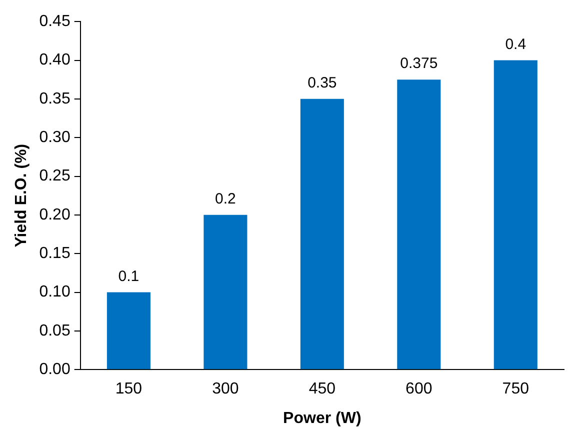  Describe the element at coordinates (515, 44) in the screenshot. I see `data-label: 0.4` at that location.